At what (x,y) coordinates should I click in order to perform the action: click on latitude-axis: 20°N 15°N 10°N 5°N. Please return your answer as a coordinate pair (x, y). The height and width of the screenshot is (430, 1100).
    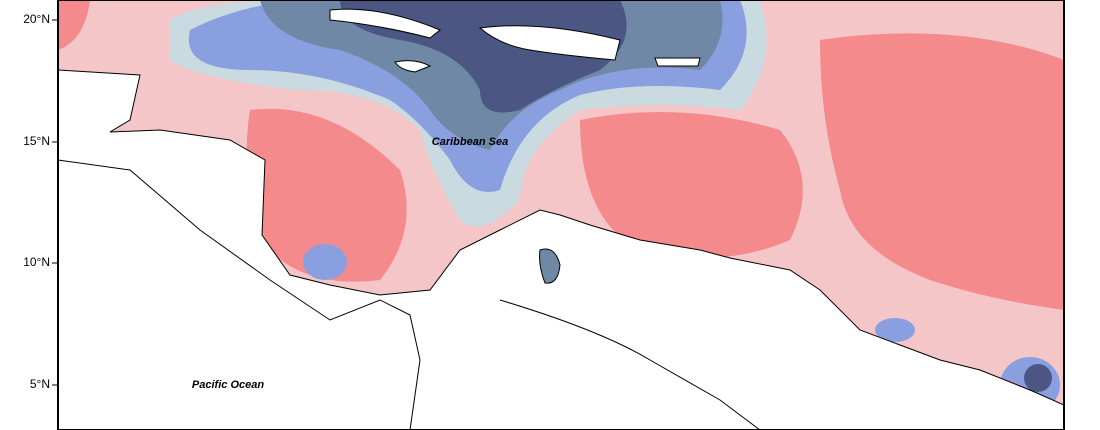
    Looking at the image, I should click on (40, 201).